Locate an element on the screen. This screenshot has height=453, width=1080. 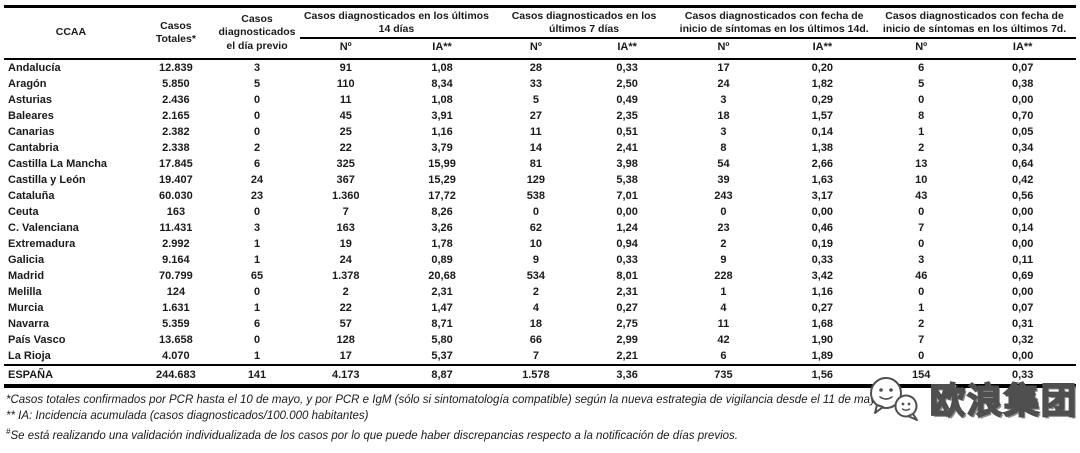
ccaa-label: C. Valenciana is located at coordinates (43, 228).